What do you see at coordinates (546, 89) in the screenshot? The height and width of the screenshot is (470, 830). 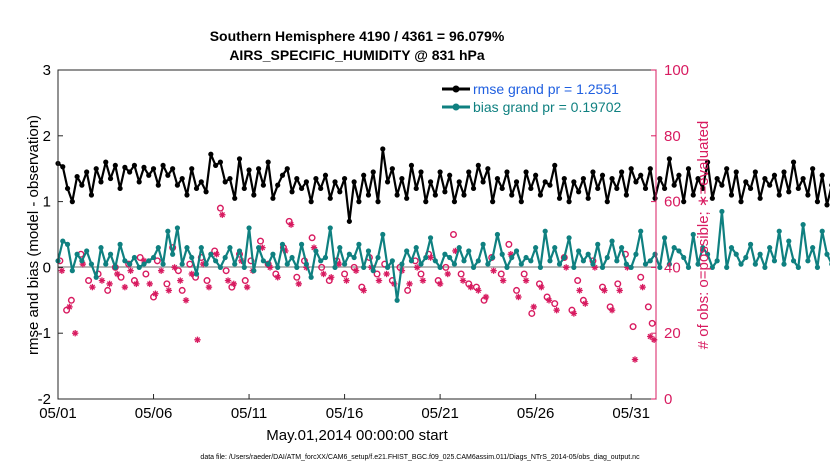 I see `legend-rmse-label: rmse grand pr = 1.2551` at bounding box center [546, 89].